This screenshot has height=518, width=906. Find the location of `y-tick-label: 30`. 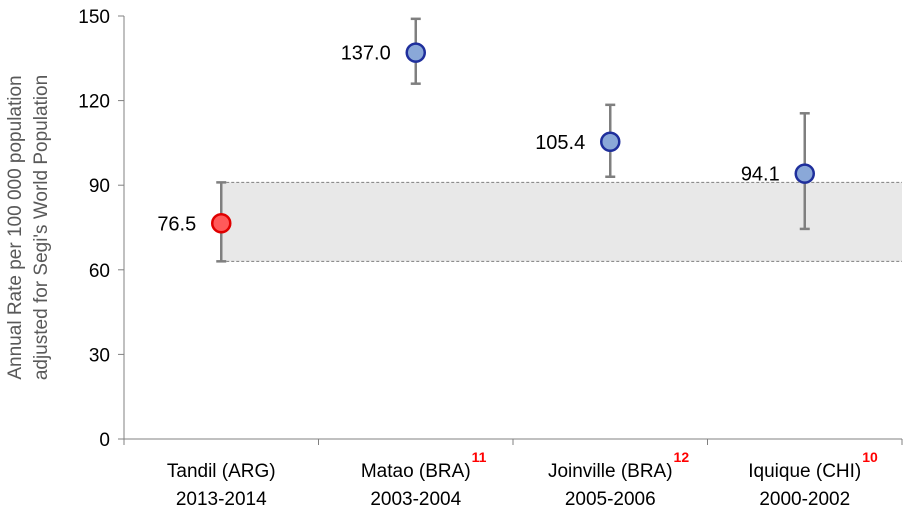

y-tick-label: 30 is located at coordinates (99, 355).